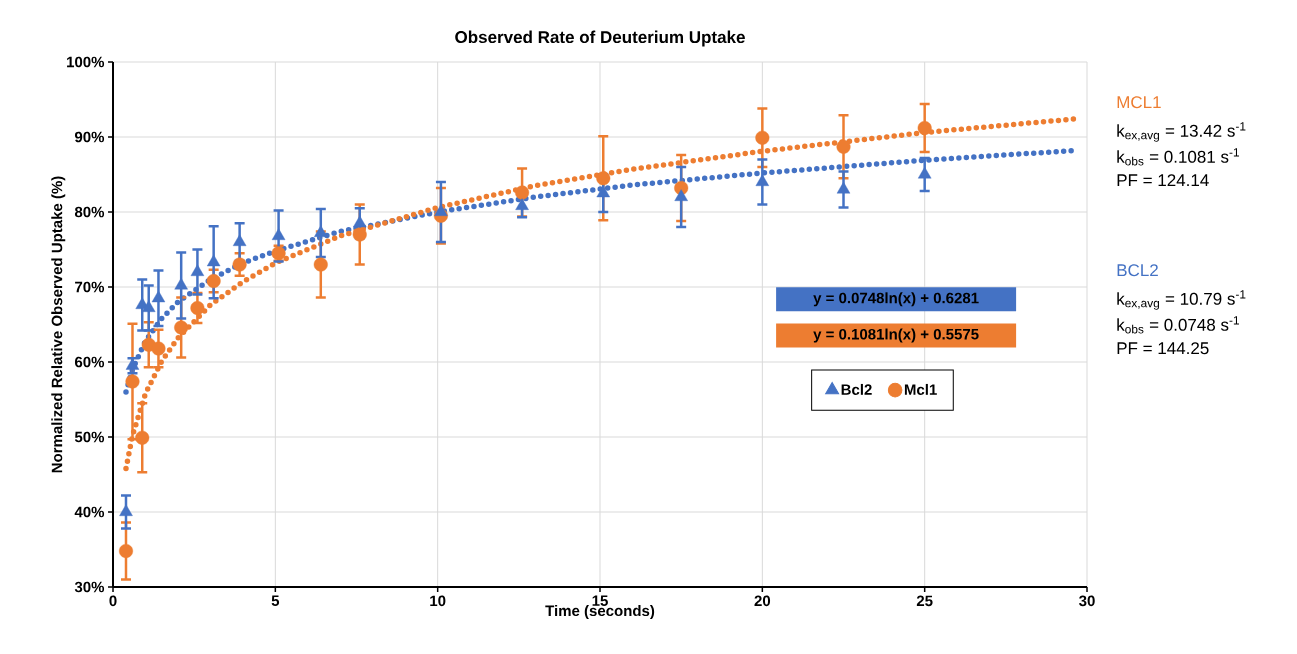 The height and width of the screenshot is (654, 1297). What do you see at coordinates (1163, 180) in the screenshot?
I see `text: PF = 124.14` at bounding box center [1163, 180].